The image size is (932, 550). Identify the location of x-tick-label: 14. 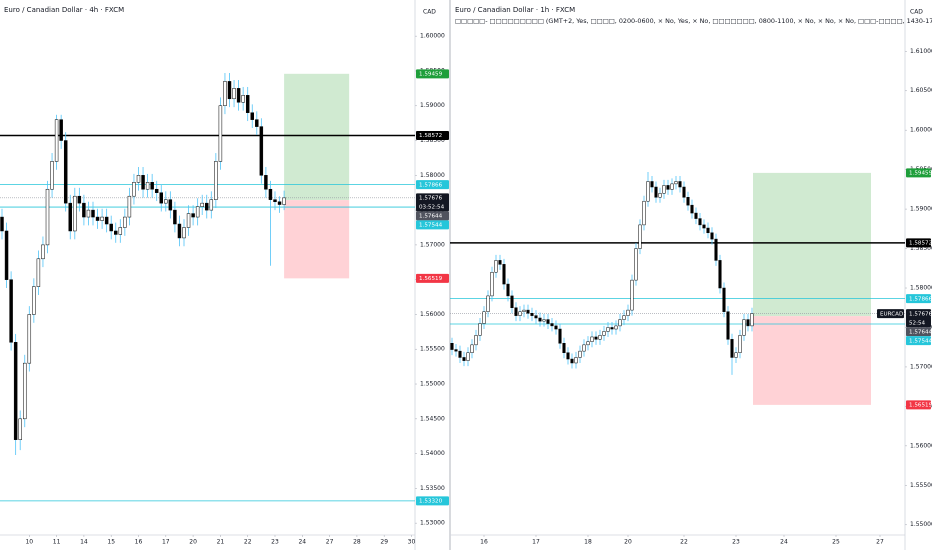
(84, 542).